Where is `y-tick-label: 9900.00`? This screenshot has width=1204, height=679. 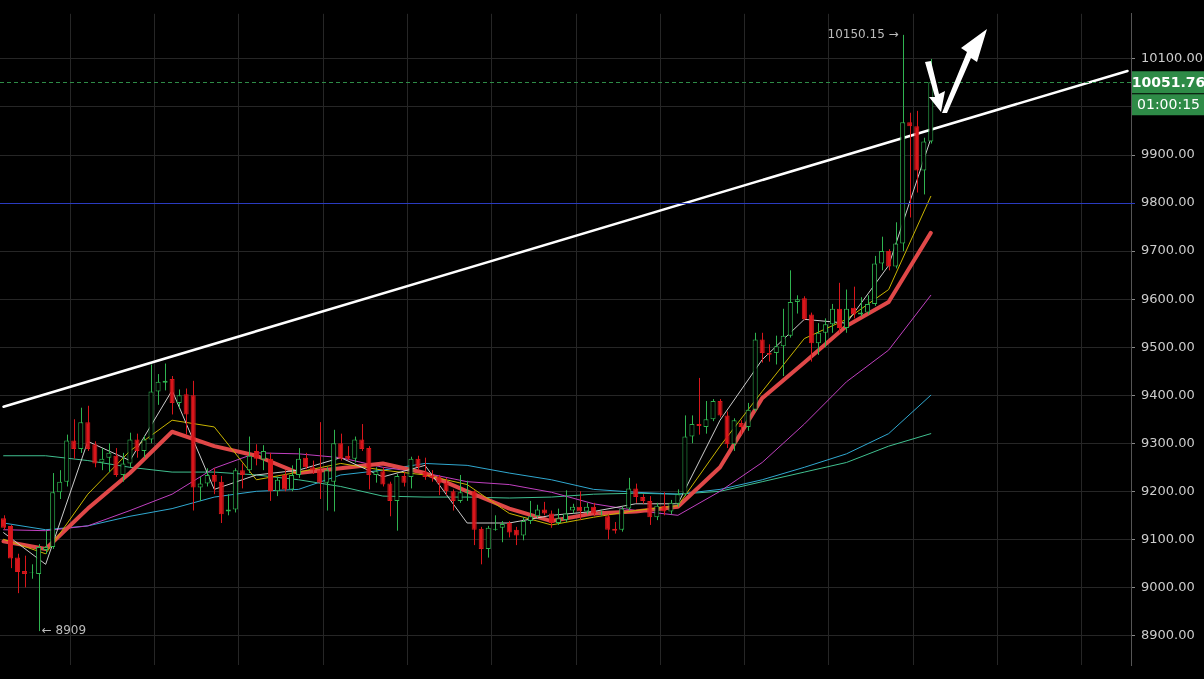 y-tick-label: 9900.00 is located at coordinates (1168, 154).